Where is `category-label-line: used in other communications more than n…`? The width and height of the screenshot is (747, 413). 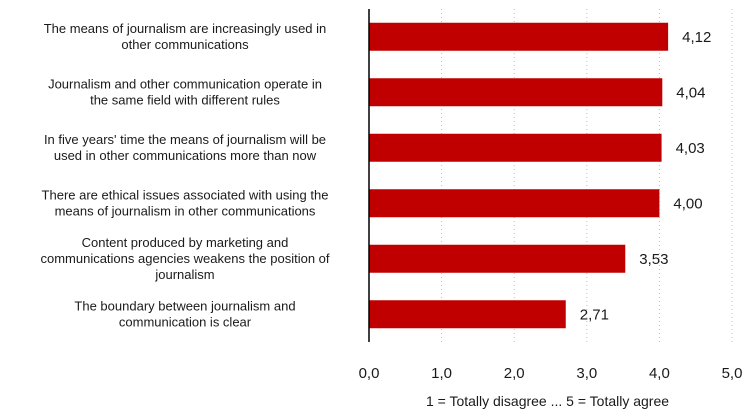 category-label-line: used in other communications more than n… is located at coordinates (185, 155).